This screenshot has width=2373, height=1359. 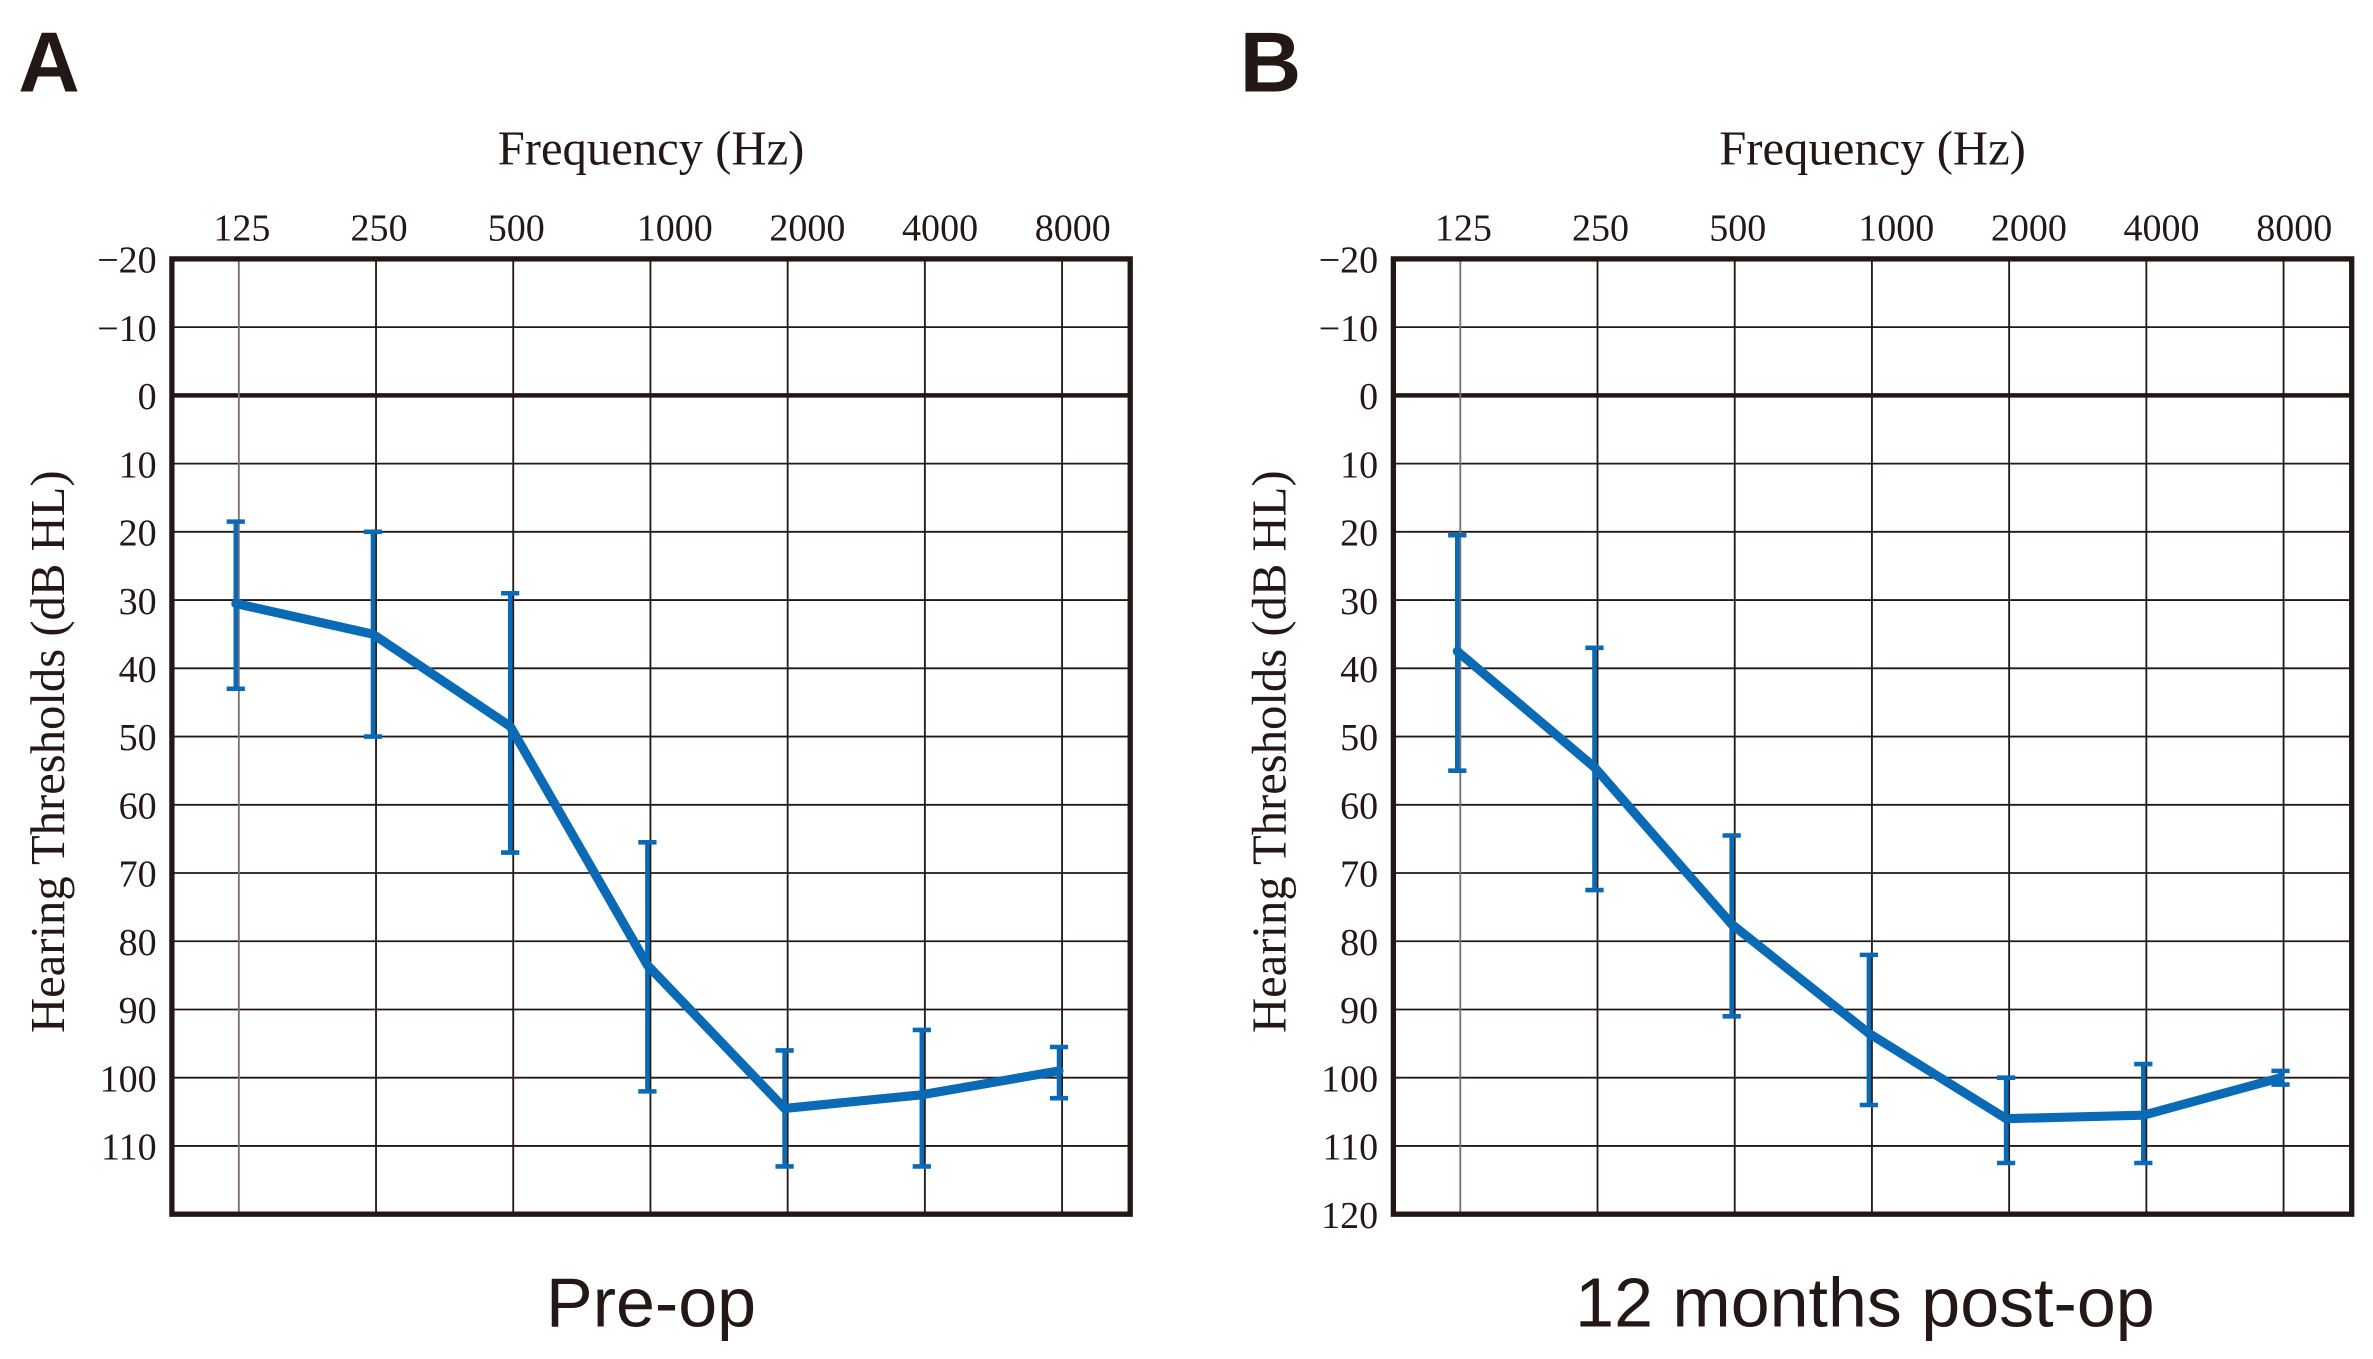 I want to click on panel-caption: 12 months post-op, so click(x=1865, y=1303).